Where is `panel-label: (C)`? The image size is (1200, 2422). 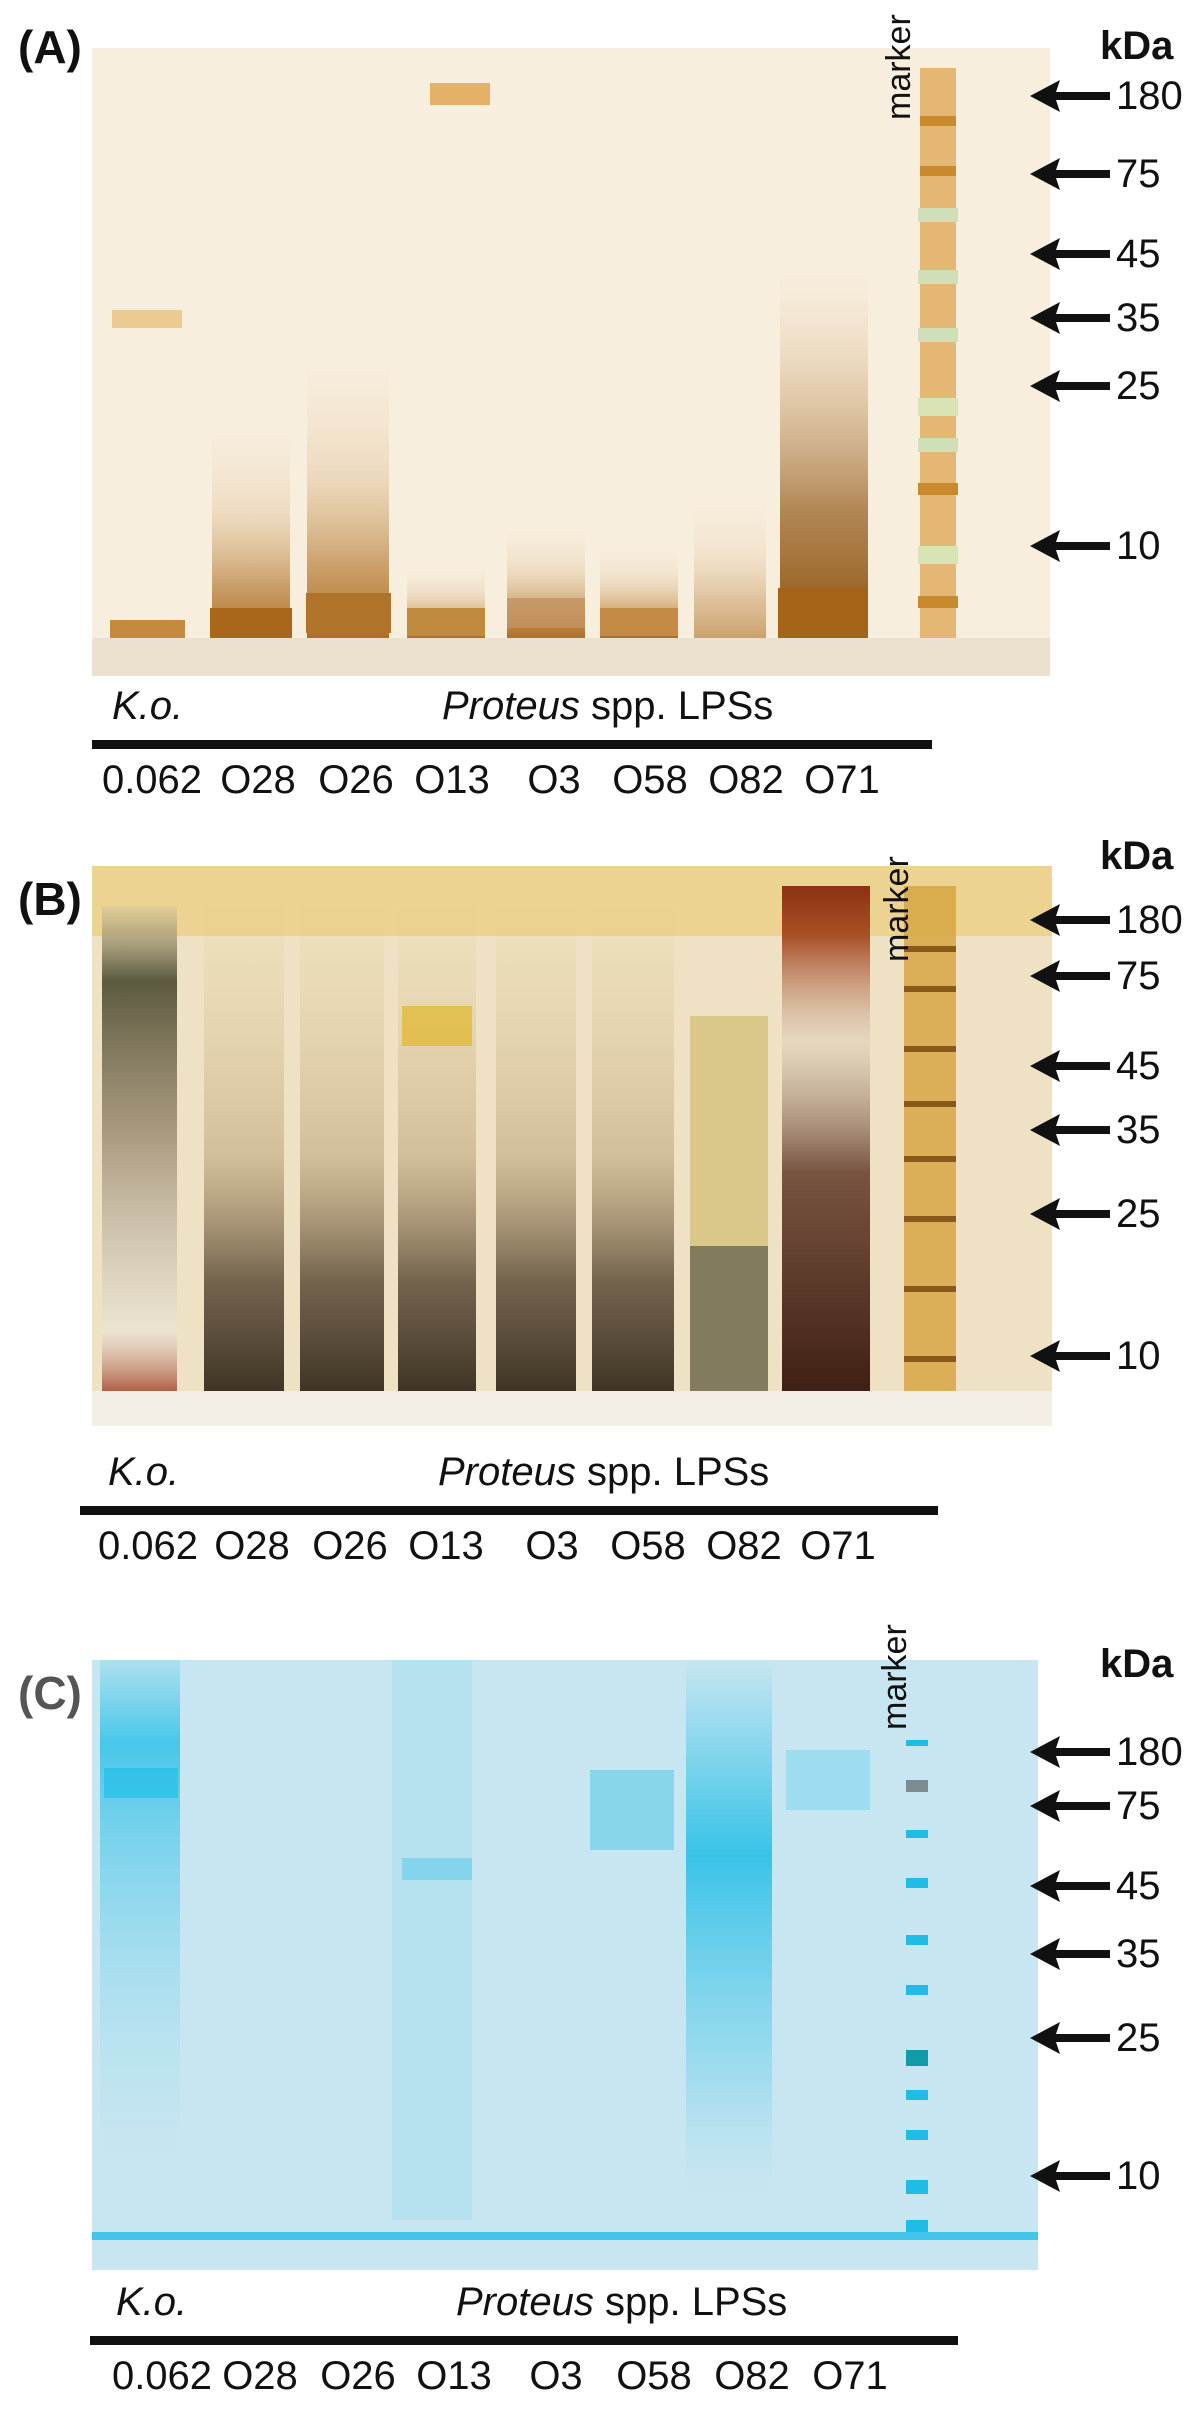
panel-label: (C) is located at coordinates (50, 1693).